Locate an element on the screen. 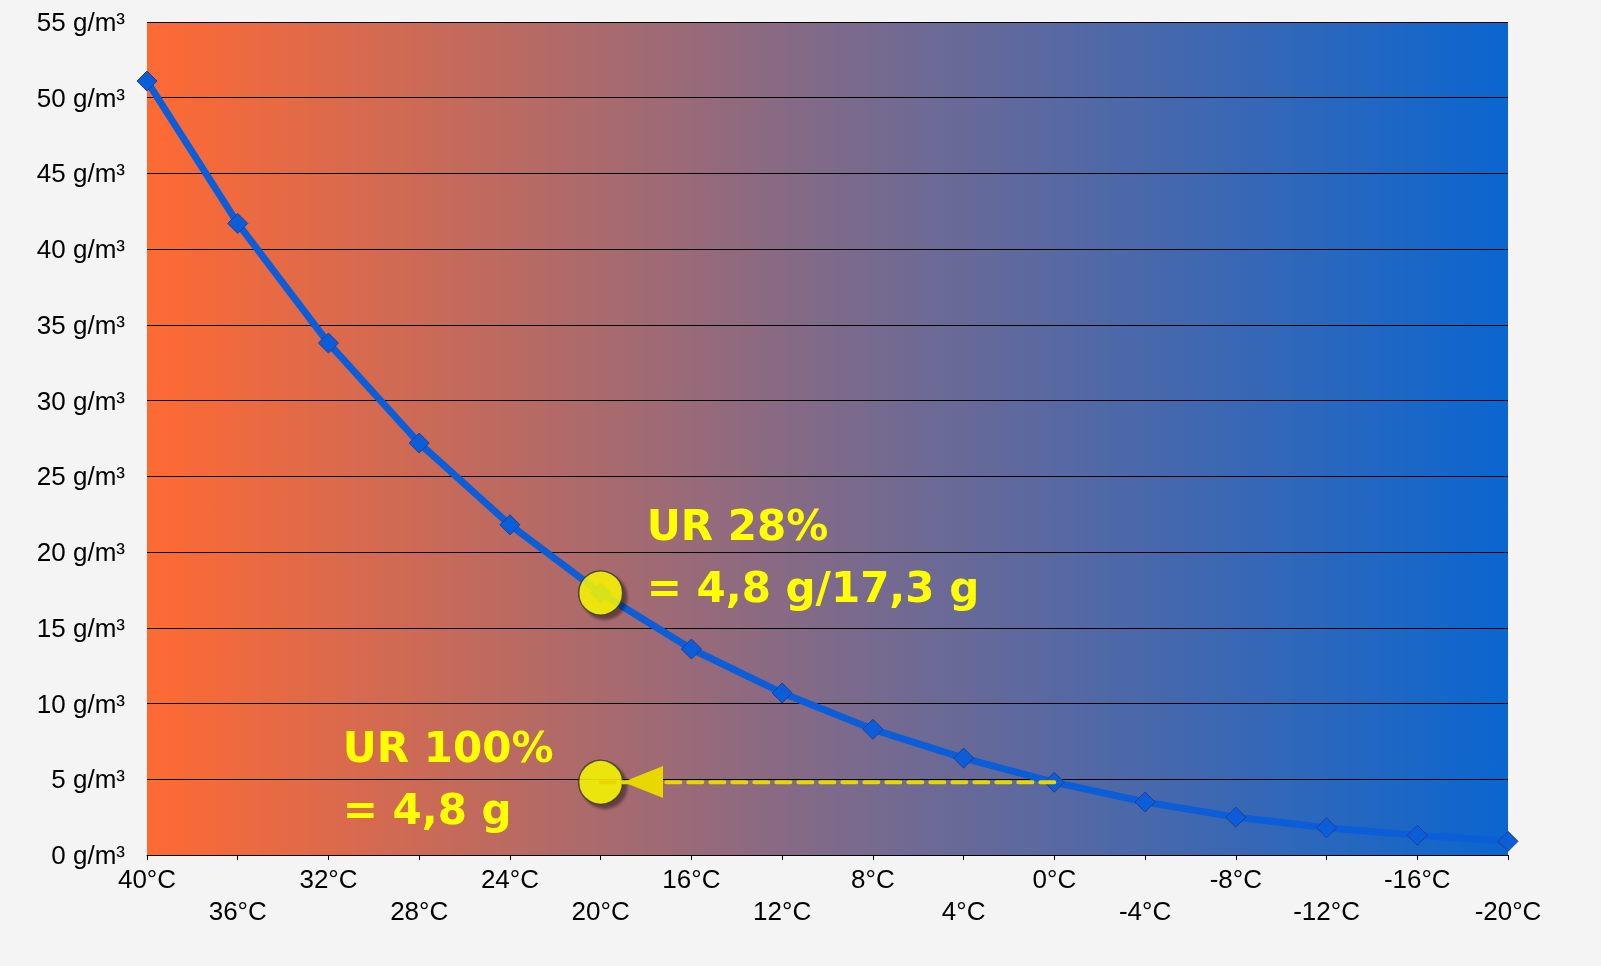 This screenshot has width=1601, height=966. y-tick-label: 35 g/m³ is located at coordinates (81, 324).